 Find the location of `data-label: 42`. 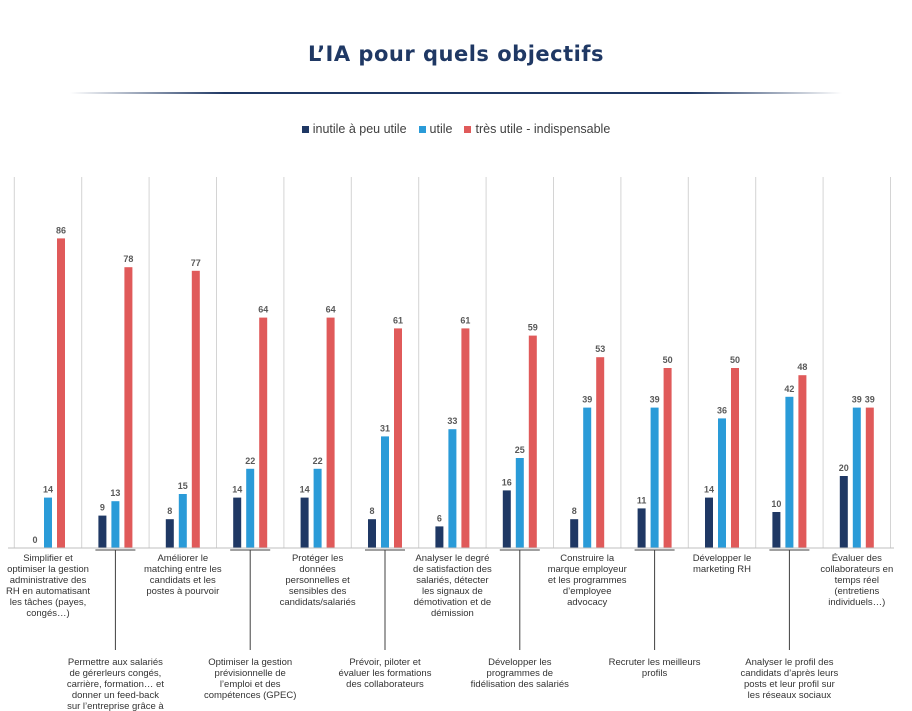

data-label: 42 is located at coordinates (789, 389).